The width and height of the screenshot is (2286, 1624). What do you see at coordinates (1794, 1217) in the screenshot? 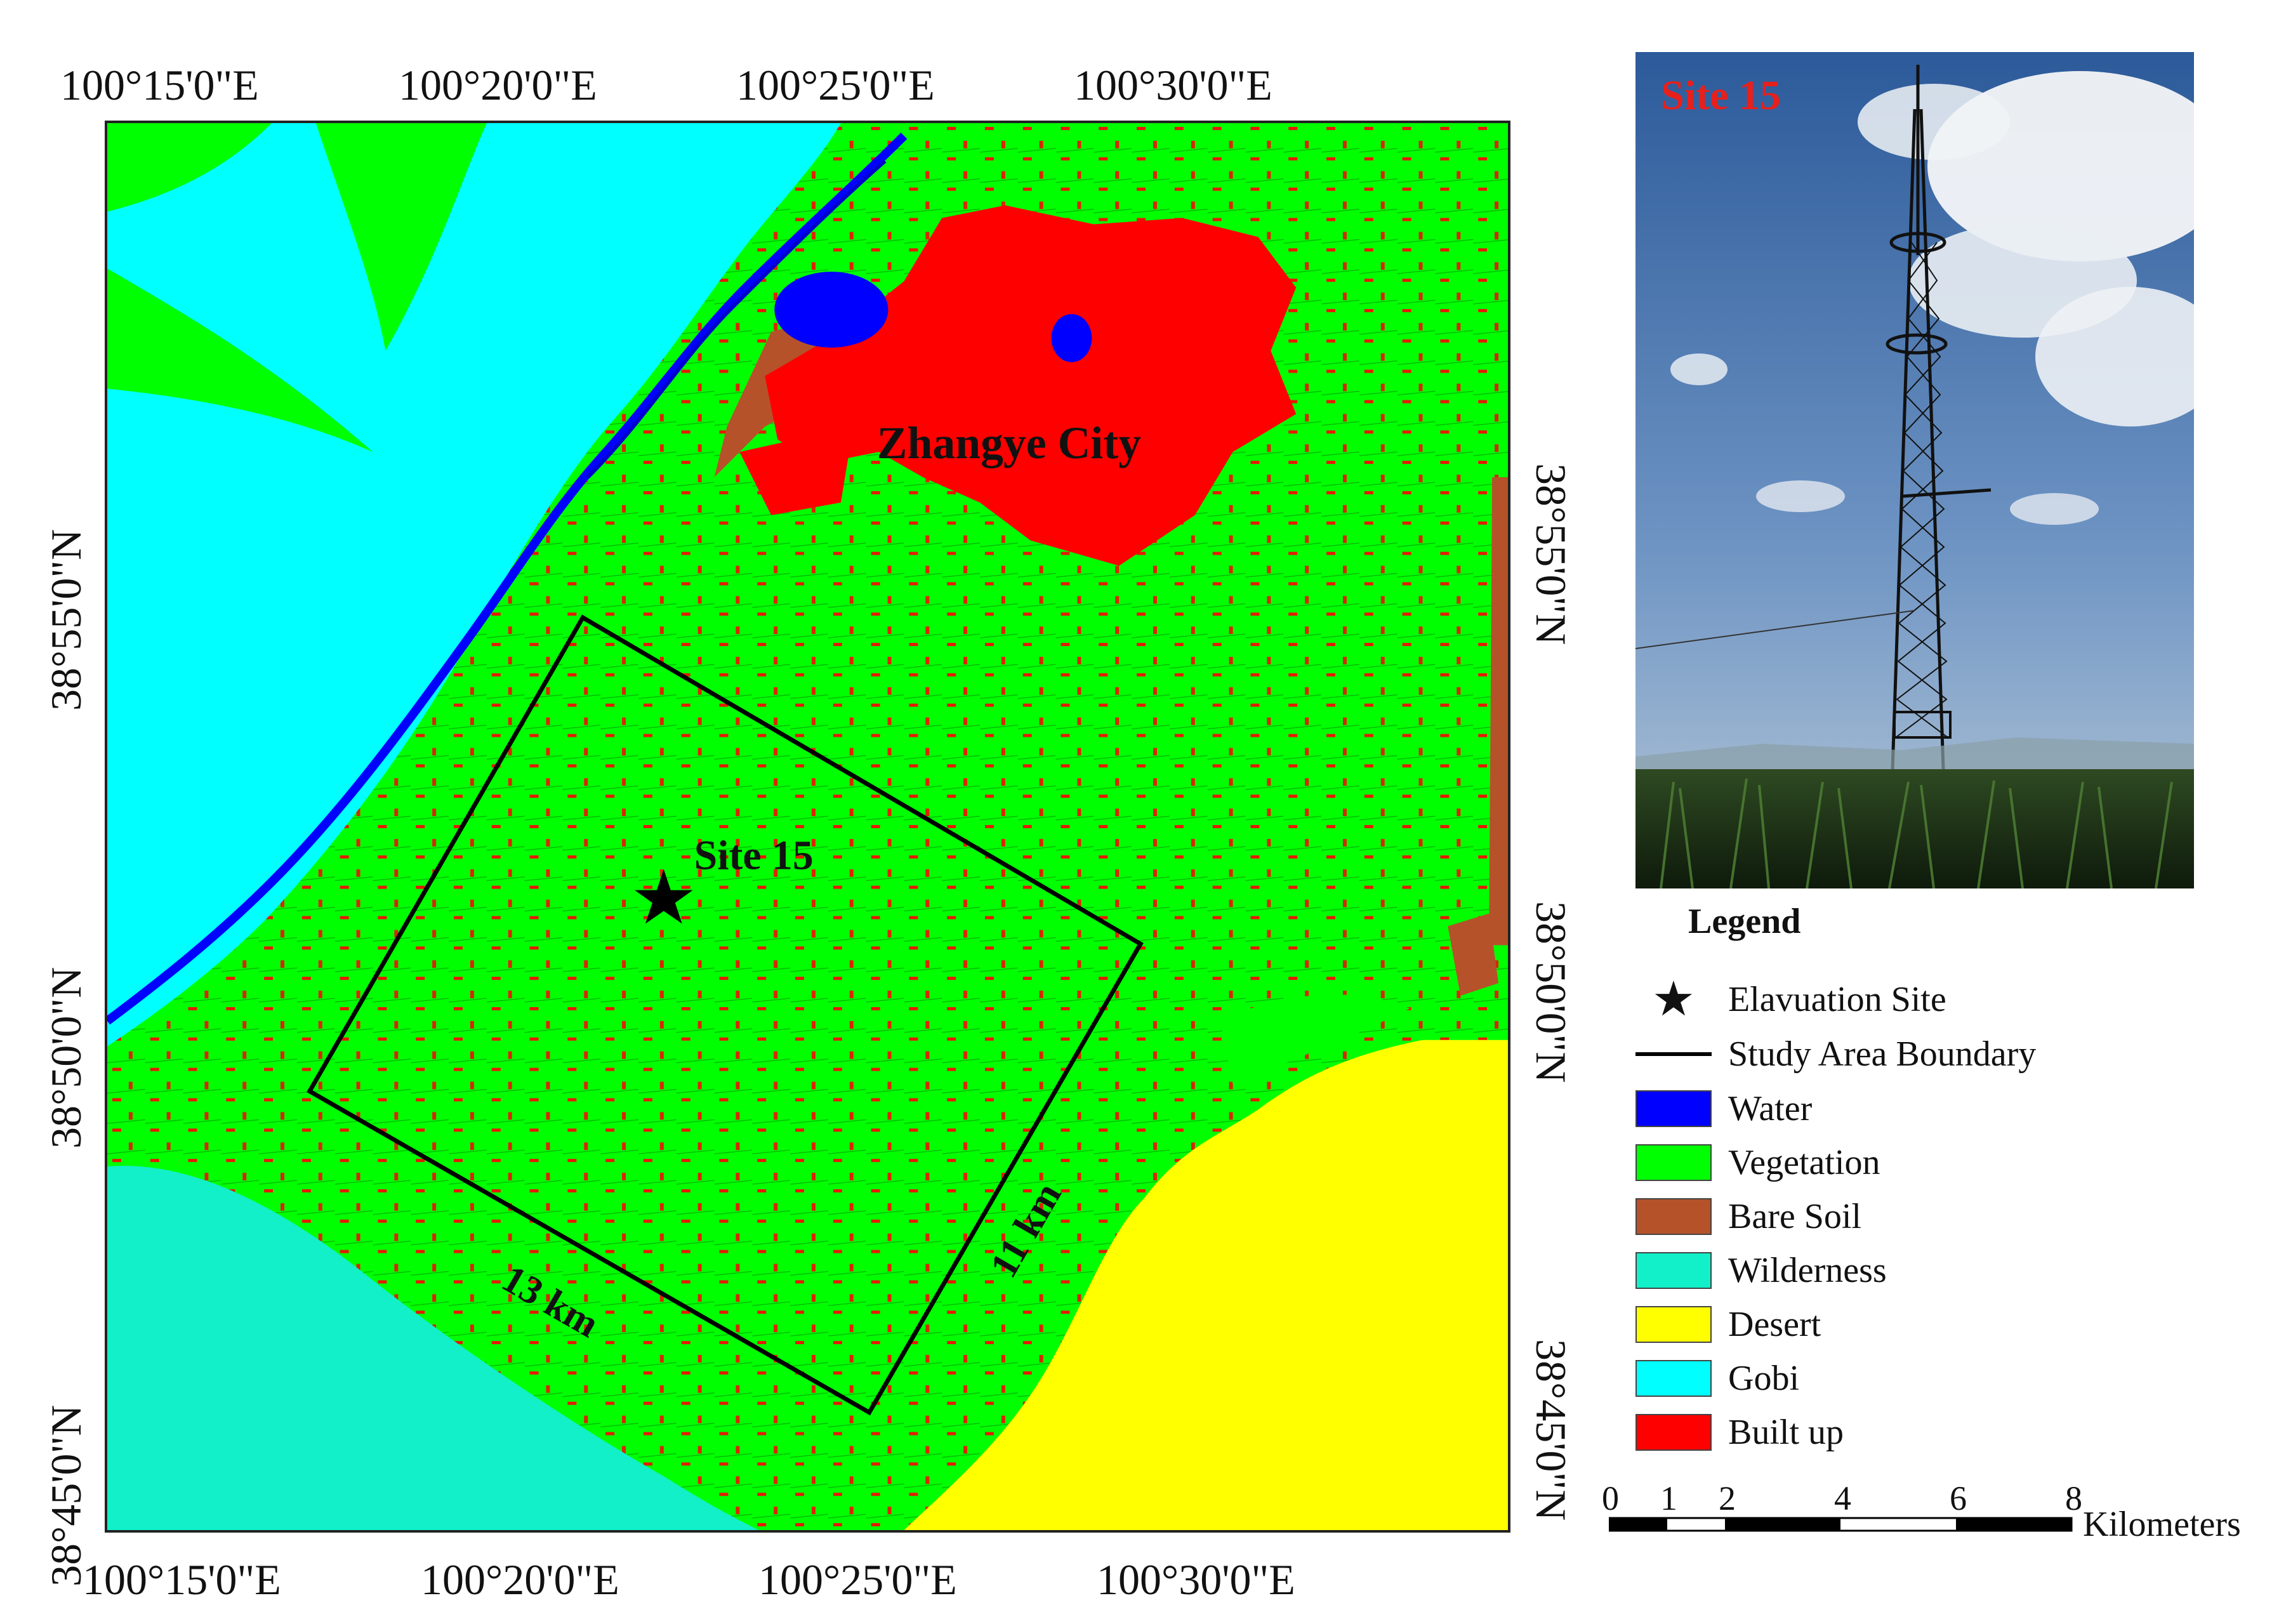
I see `legend-label: Bare Soil` at bounding box center [1794, 1217].